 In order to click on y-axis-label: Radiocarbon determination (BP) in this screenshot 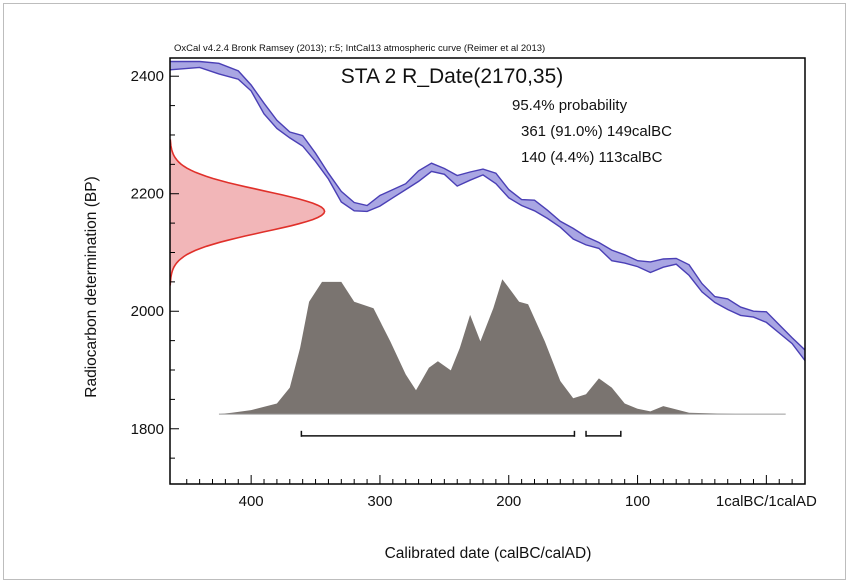, I will do `click(91, 286)`.